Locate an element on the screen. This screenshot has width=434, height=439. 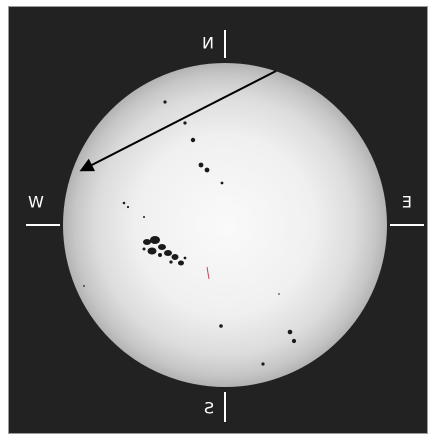
large-sunspot-group is located at coordinates (164, 251).